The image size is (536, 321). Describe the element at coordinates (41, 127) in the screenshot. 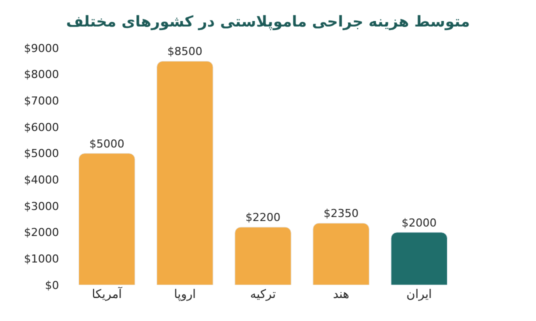

I see `y-tick-label: $6000` at that location.